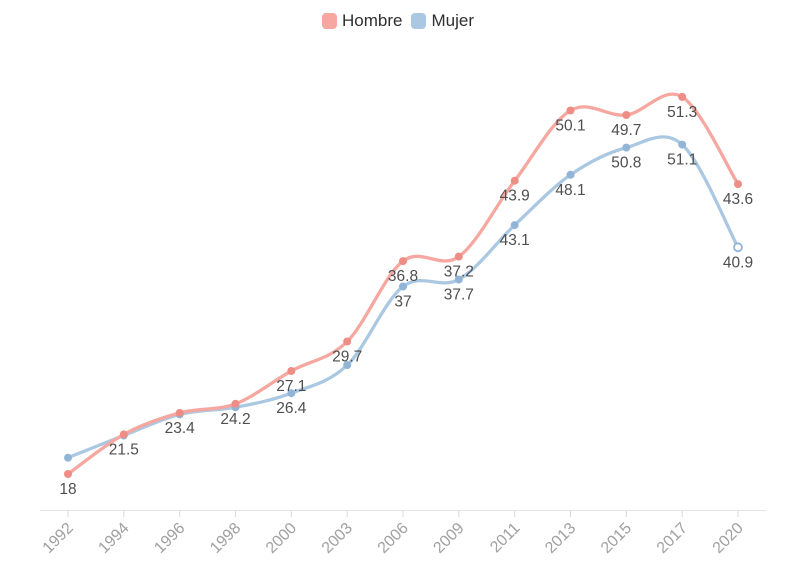 Image resolution: width=796 pixels, height=575 pixels. I want to click on data-label-hombre-2011: 43.9, so click(515, 196).